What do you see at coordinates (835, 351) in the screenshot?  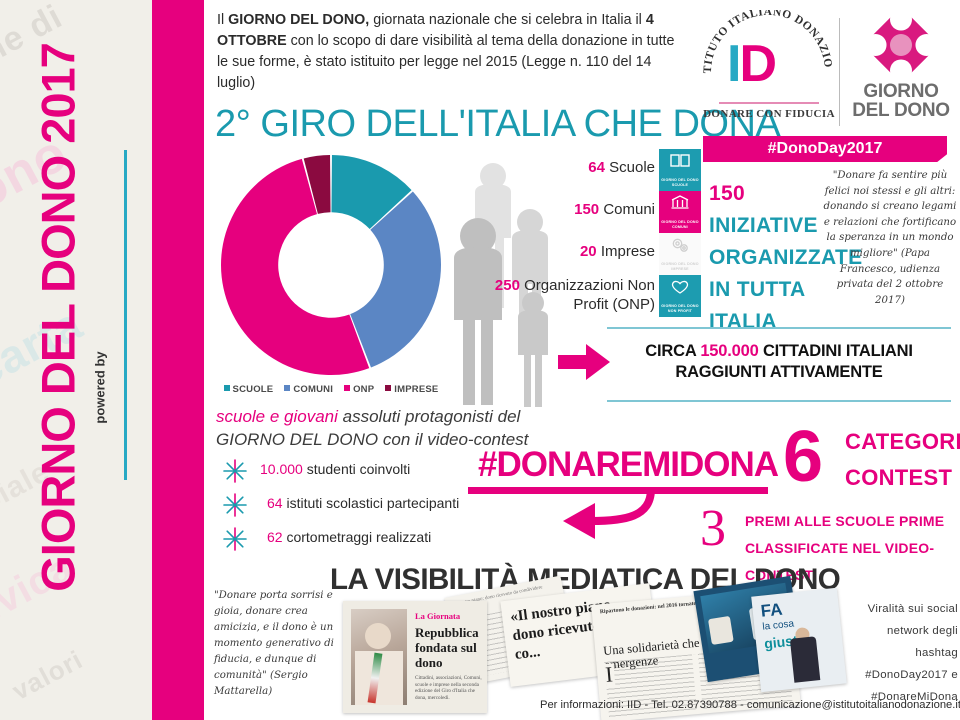 I see `citizens-suffix: CITTADINI ITALIANI` at bounding box center [835, 351].